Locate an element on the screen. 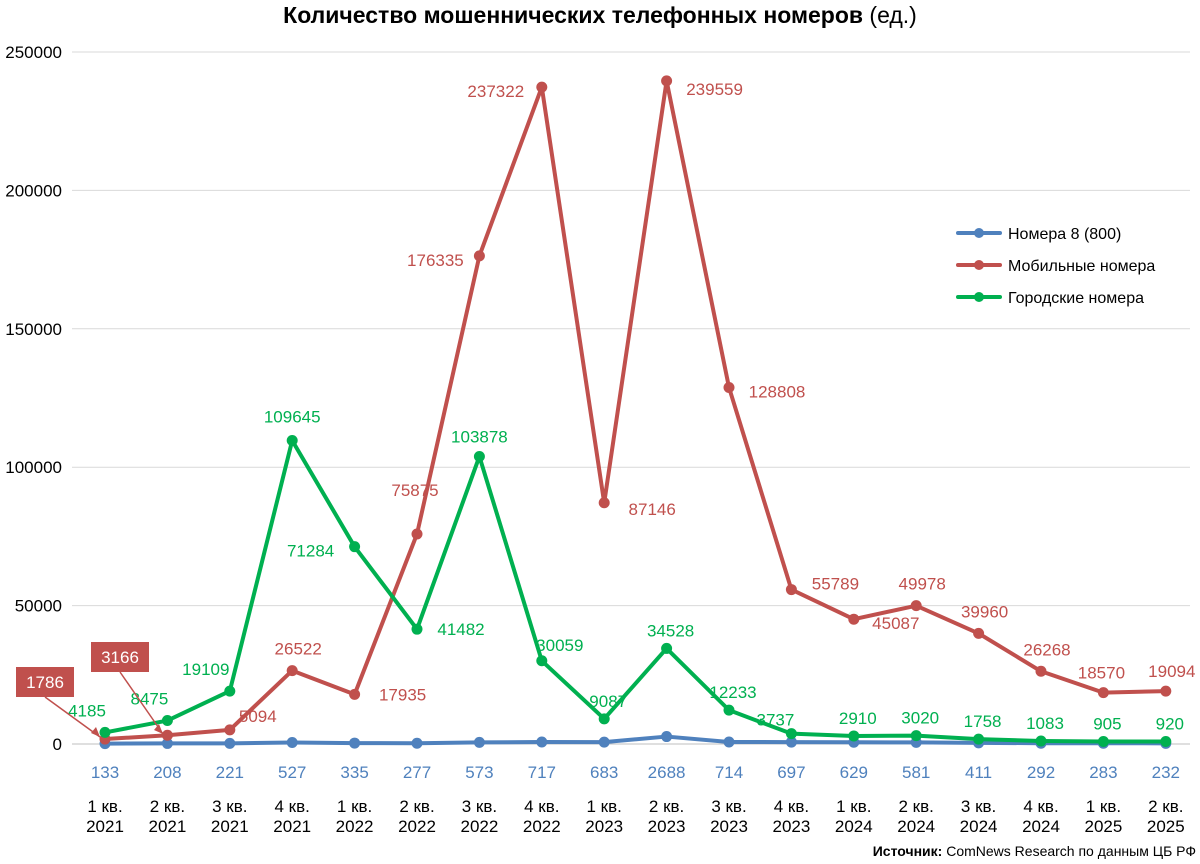 This screenshot has height=864, width=1200. legend-label: Номера 8 (800) is located at coordinates (1064, 234).